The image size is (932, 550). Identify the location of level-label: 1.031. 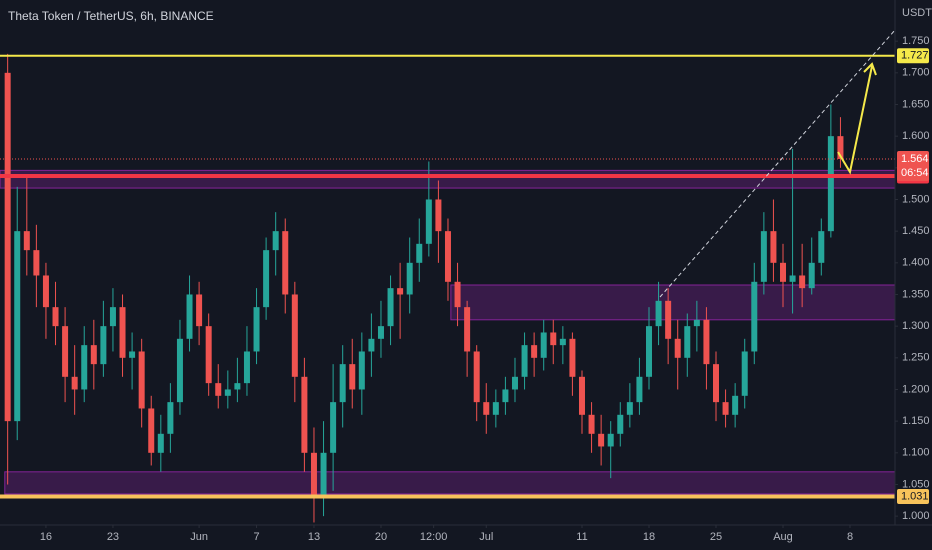
(915, 496).